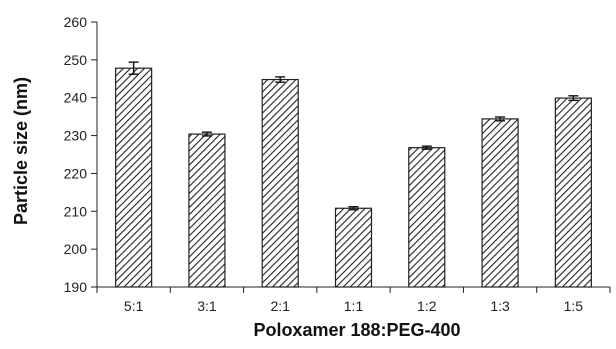 Image resolution: width=616 pixels, height=349 pixels. Describe the element at coordinates (574, 306) in the screenshot. I see `x-tick-label: 1:5` at that location.